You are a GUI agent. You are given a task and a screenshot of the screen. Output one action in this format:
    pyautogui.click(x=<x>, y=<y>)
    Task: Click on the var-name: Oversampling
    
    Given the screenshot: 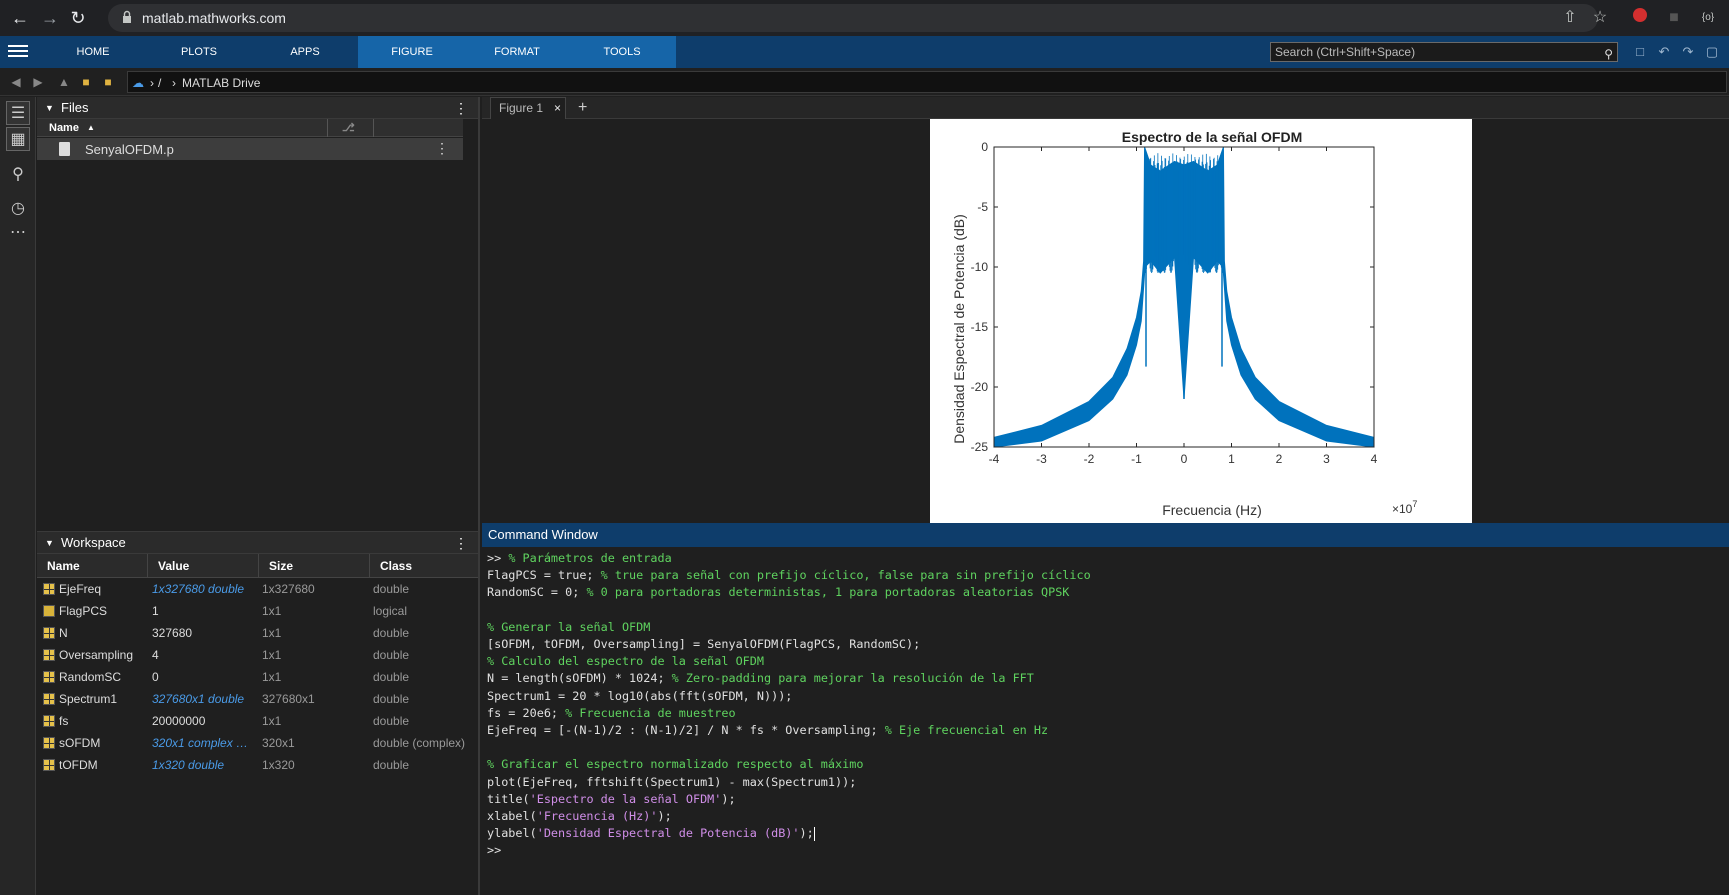 What is the action you would take?
    pyautogui.click(x=96, y=655)
    